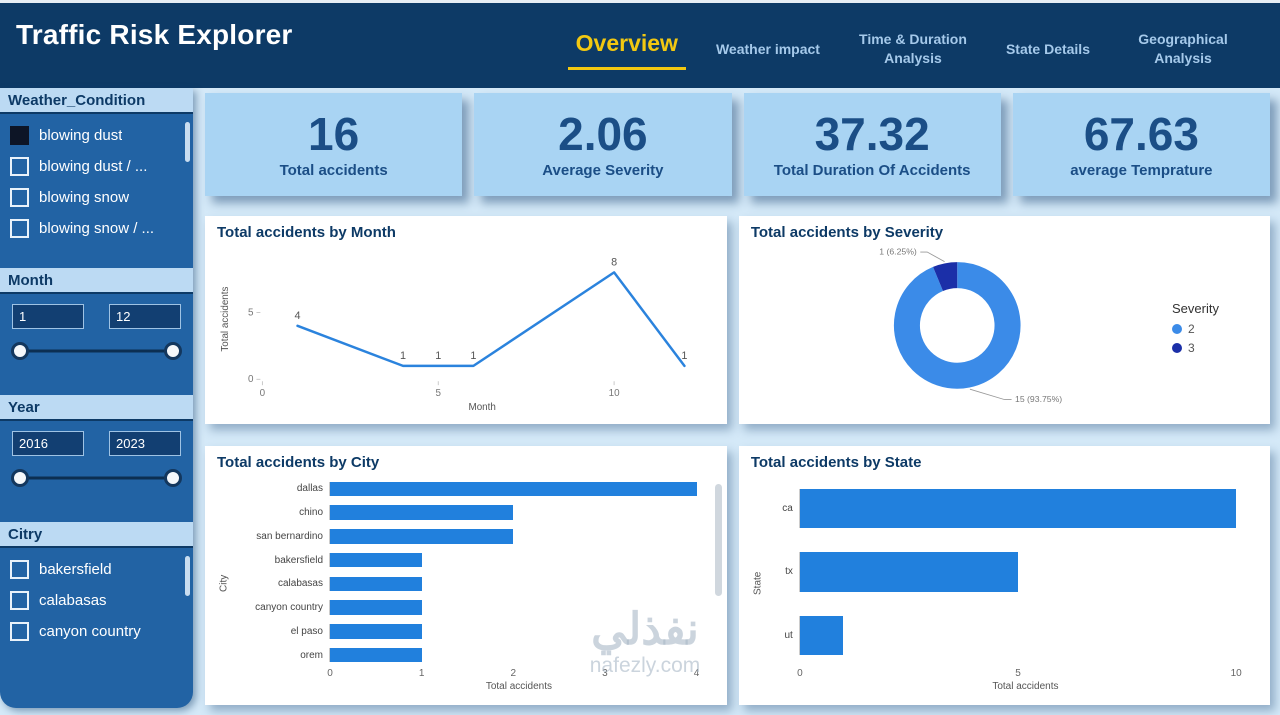 Image resolution: width=1280 pixels, height=715 pixels. What do you see at coordinates (289, 536) in the screenshot?
I see `category-label: san bernardino` at bounding box center [289, 536].